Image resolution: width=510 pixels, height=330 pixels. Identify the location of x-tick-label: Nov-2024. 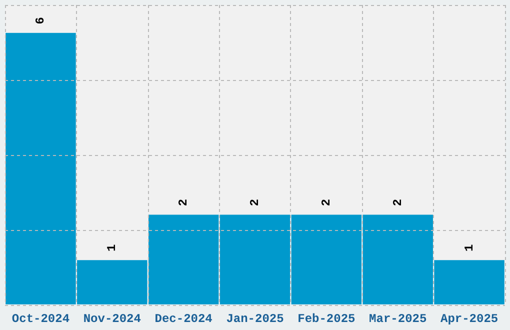
(112, 319).